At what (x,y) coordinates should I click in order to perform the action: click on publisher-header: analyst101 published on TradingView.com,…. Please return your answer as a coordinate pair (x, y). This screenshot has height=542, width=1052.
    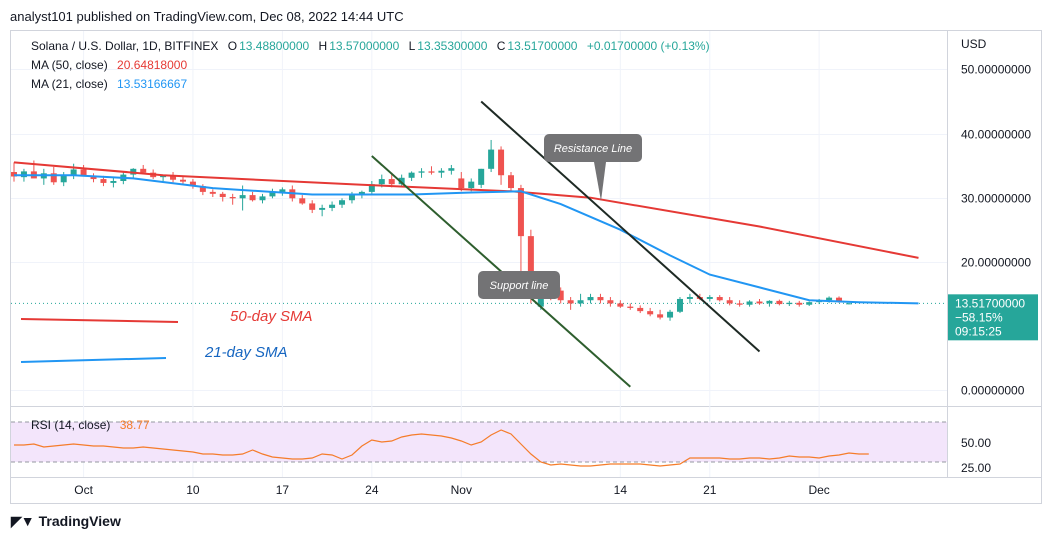
    Looking at the image, I should click on (207, 16).